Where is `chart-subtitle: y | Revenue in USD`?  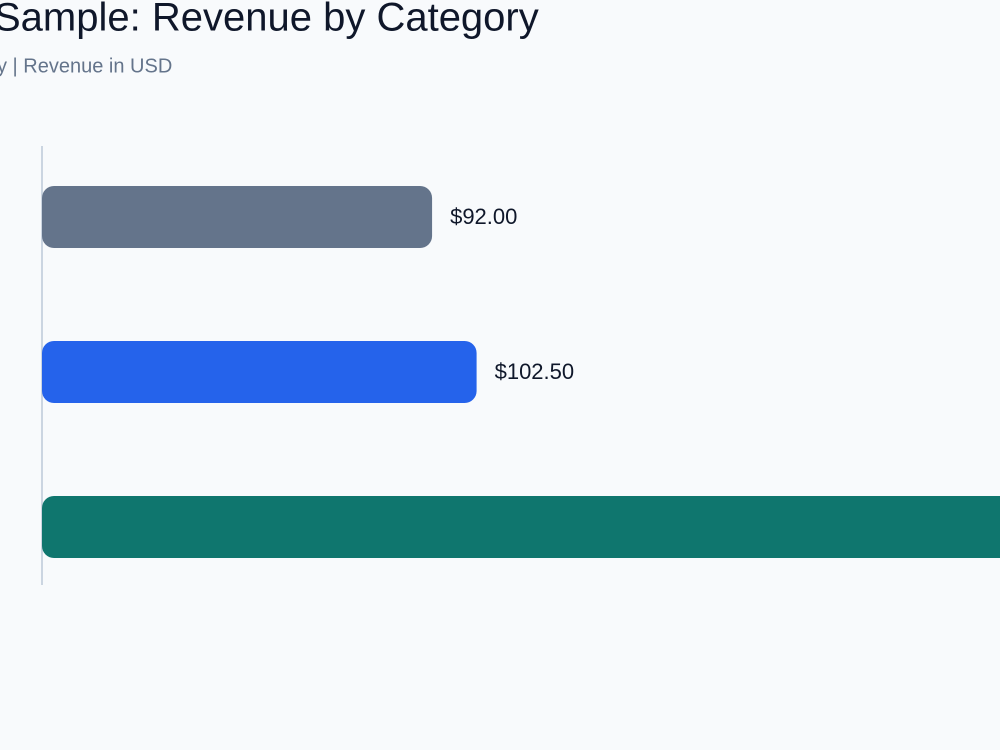 chart-subtitle: y | Revenue in USD is located at coordinates (86, 66).